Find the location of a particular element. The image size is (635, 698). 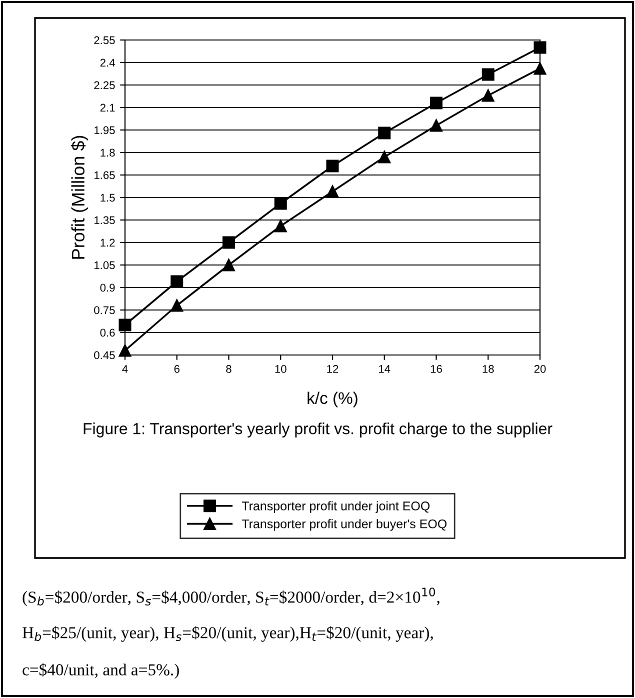

x-tick-label: 10 is located at coordinates (280, 369).